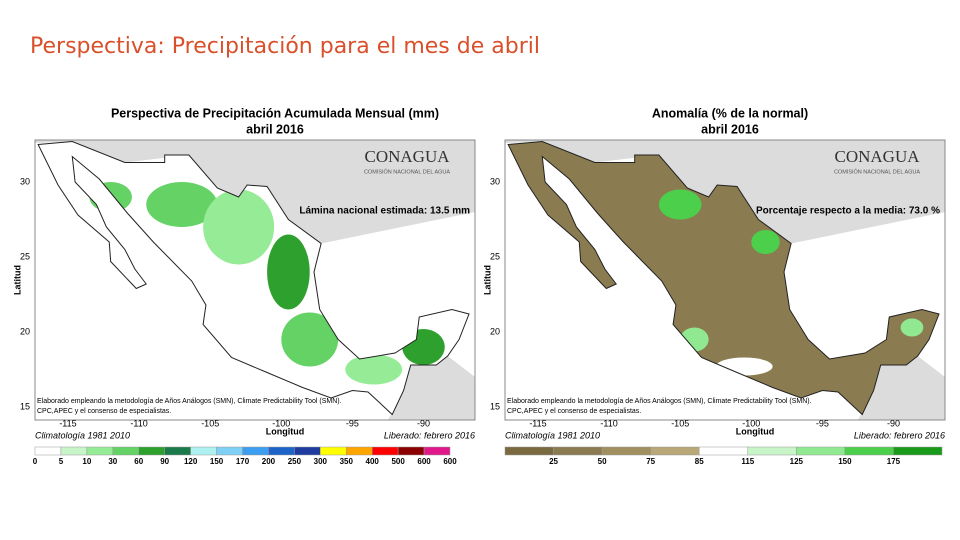 Image resolution: width=960 pixels, height=540 pixels. What do you see at coordinates (269, 461) in the screenshot?
I see `legend-label: 200` at bounding box center [269, 461].